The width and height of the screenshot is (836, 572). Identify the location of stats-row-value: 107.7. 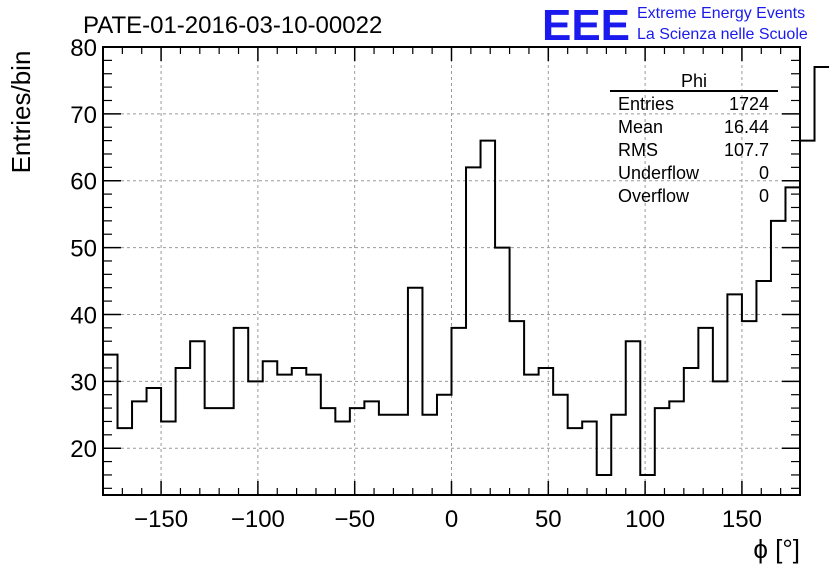
(746, 150).